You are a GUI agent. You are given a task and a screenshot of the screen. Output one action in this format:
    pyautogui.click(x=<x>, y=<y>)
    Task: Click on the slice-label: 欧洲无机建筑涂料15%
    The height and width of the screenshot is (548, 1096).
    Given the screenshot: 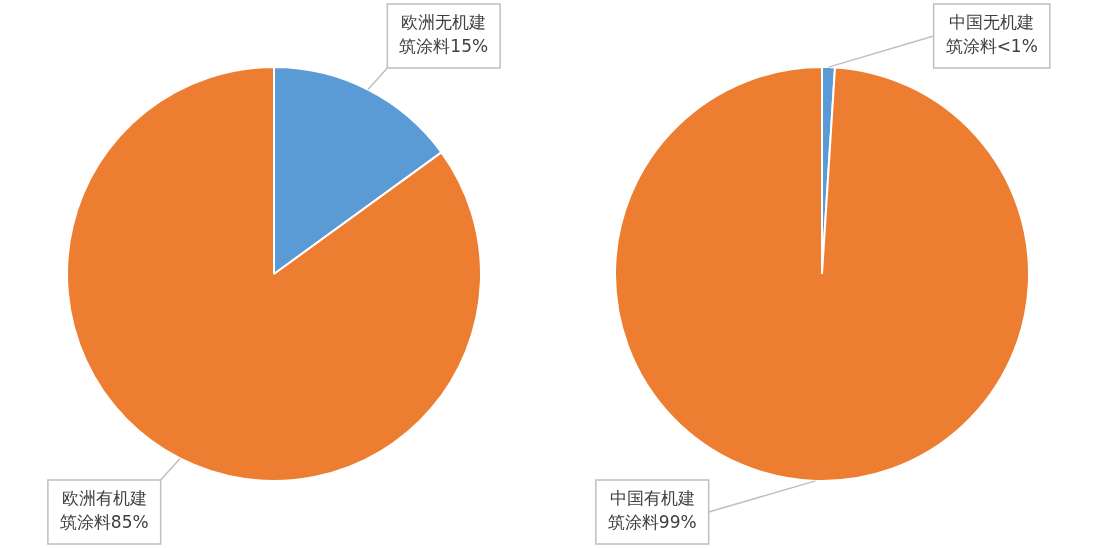 What is the action you would take?
    pyautogui.click(x=444, y=34)
    